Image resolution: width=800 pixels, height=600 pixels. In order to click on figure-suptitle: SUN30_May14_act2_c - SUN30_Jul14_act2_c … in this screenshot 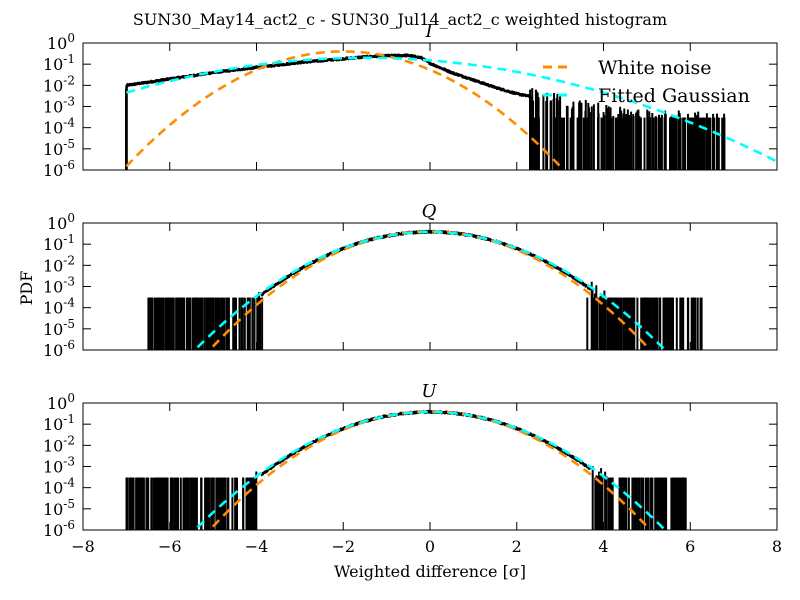, I will do `click(400, 19)`.